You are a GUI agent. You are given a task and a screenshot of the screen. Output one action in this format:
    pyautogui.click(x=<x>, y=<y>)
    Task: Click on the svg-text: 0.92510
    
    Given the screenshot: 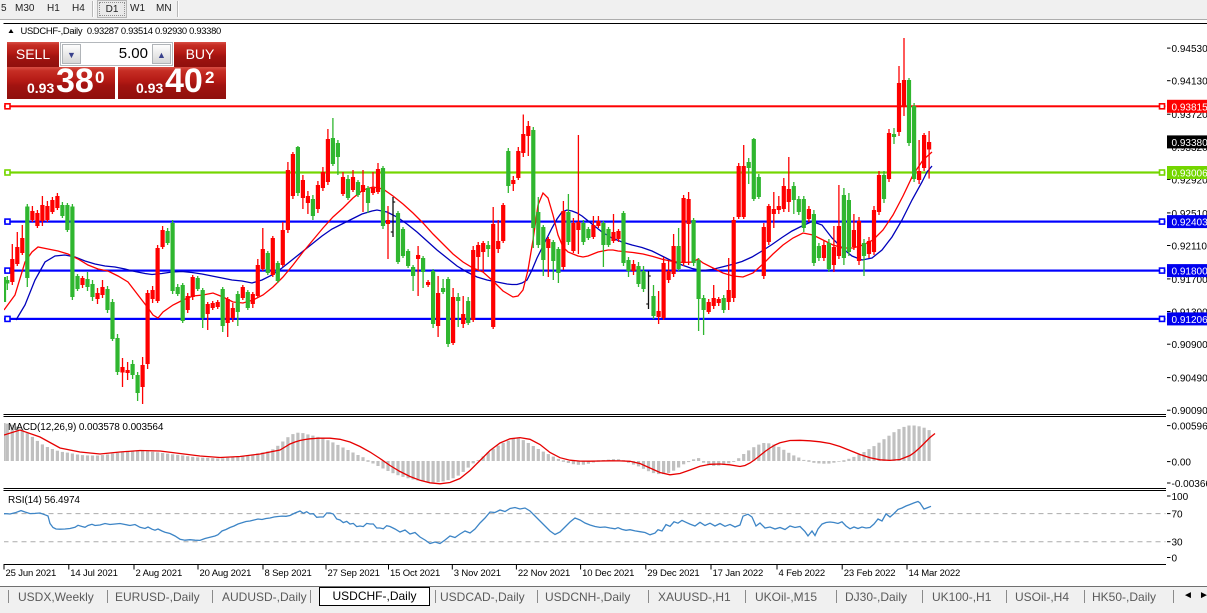 What is the action you would take?
    pyautogui.click(x=1189, y=214)
    